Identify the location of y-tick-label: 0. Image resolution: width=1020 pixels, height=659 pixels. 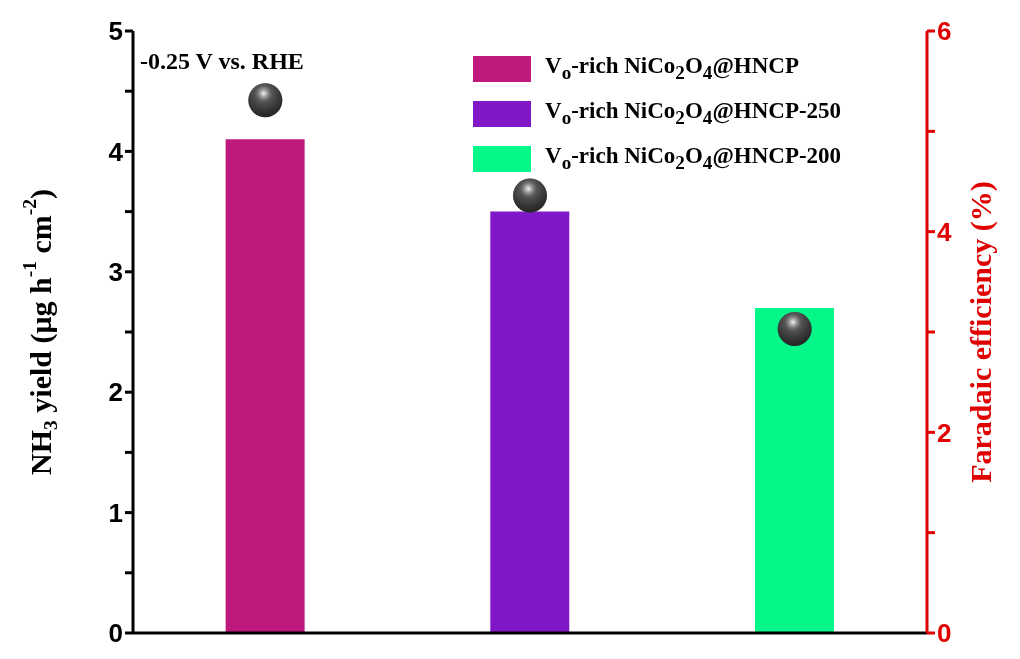
(115, 633).